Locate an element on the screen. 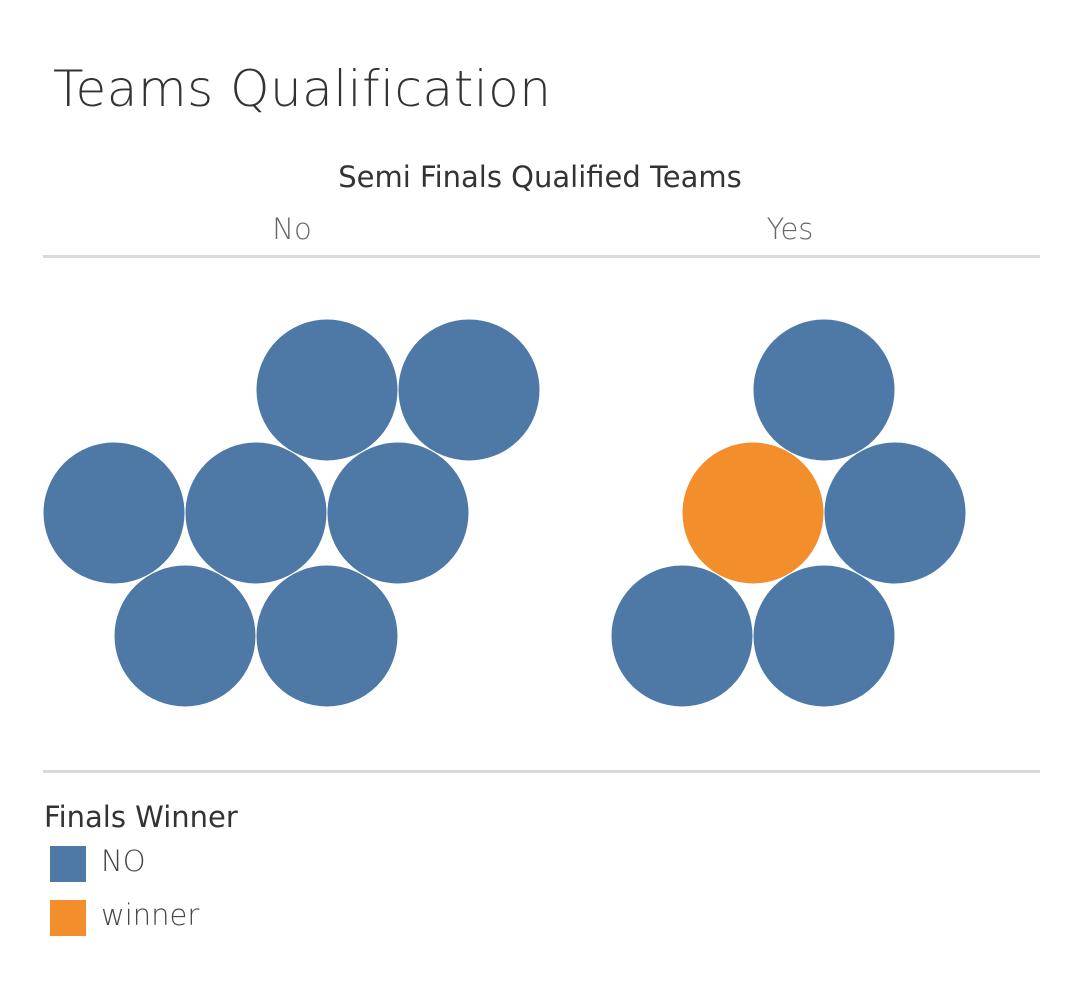 This screenshot has height=991, width=1080. legend-label-winner: winner is located at coordinates (150, 915).